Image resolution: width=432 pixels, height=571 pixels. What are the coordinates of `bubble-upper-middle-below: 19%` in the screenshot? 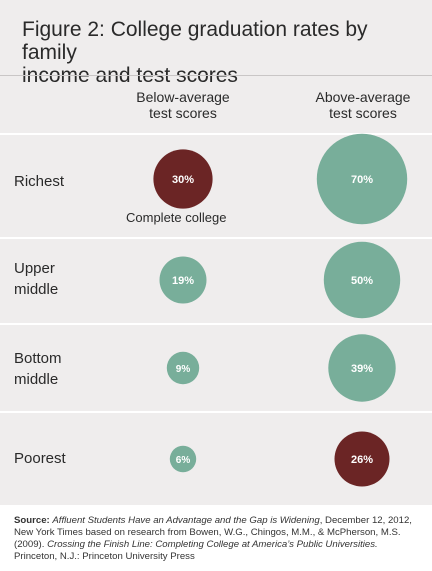 It's located at (183, 280).